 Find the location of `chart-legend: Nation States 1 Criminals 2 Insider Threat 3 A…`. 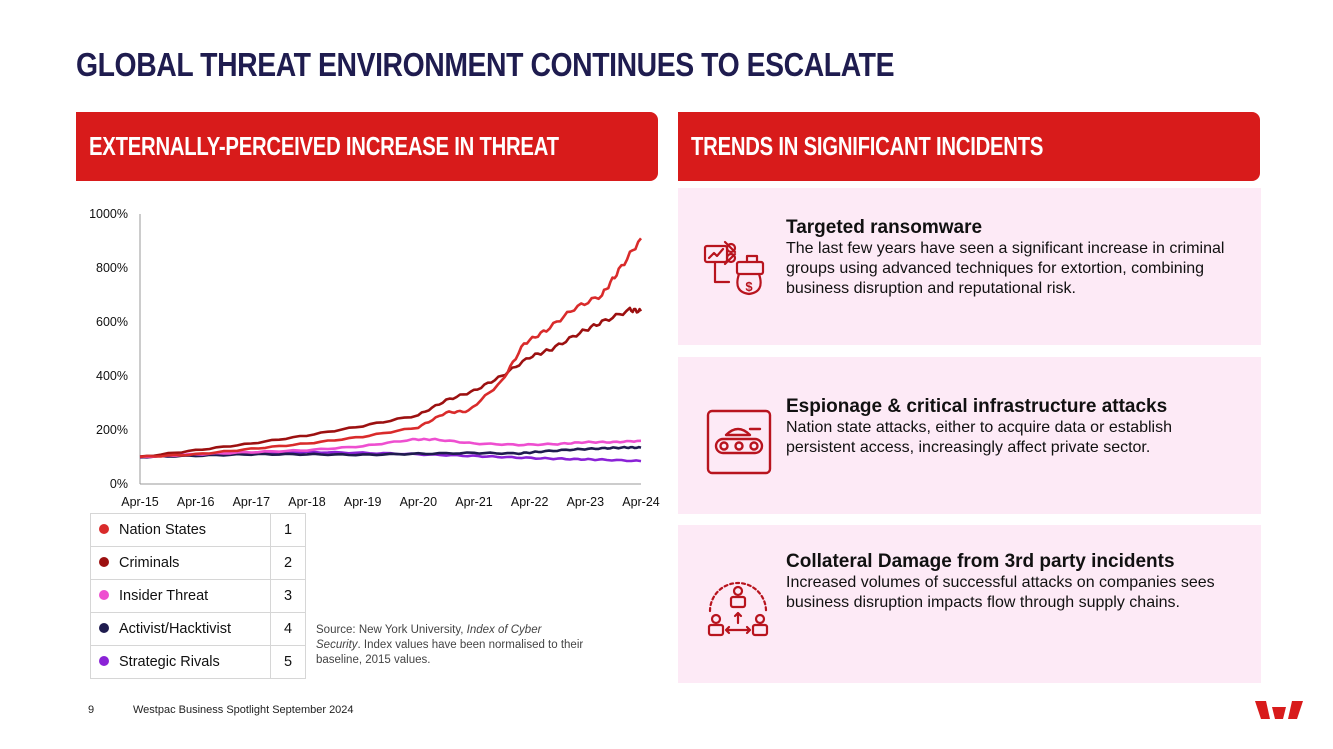

chart-legend: Nation States 1 Criminals 2 Insider Threat 3 A… is located at coordinates (198, 596).